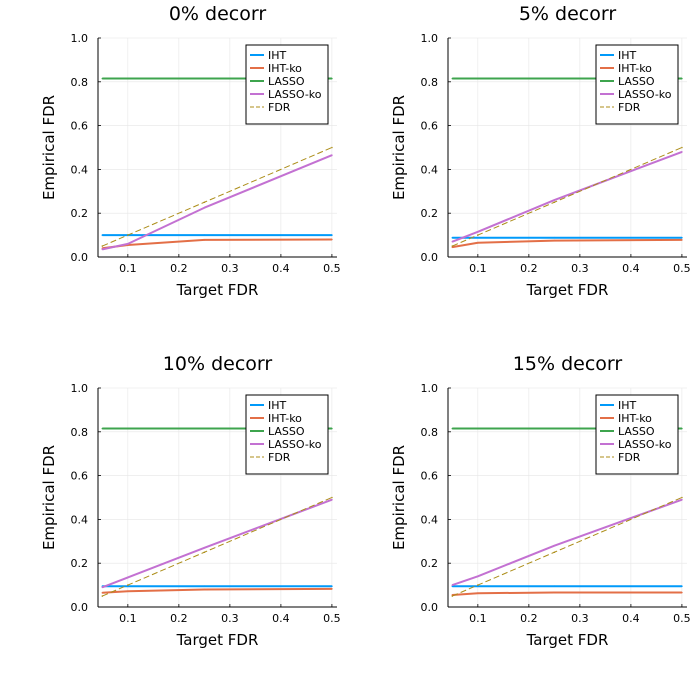 This screenshot has width=699, height=700. Describe the element at coordinates (430, 563) in the screenshot. I see `y-tick-label: 0.2` at that location.